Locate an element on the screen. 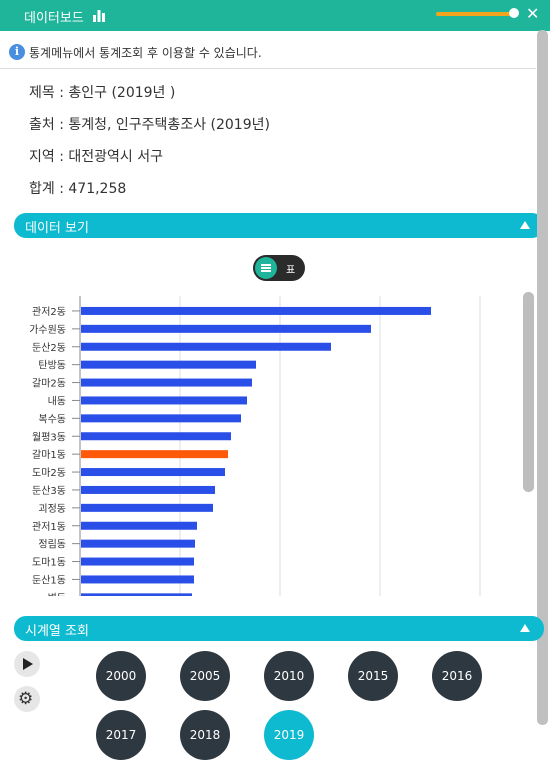 Image resolution: width=550 pixels, height=764 pixels. year-button-2010: 2010 is located at coordinates (289, 676).